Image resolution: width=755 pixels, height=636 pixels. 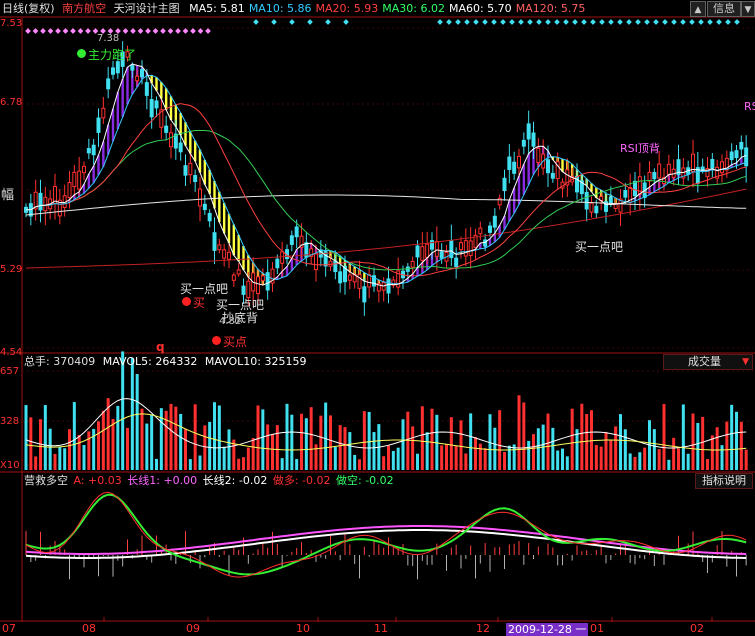 I want to click on scroll-down-button: ▼, so click(x=748, y=9).